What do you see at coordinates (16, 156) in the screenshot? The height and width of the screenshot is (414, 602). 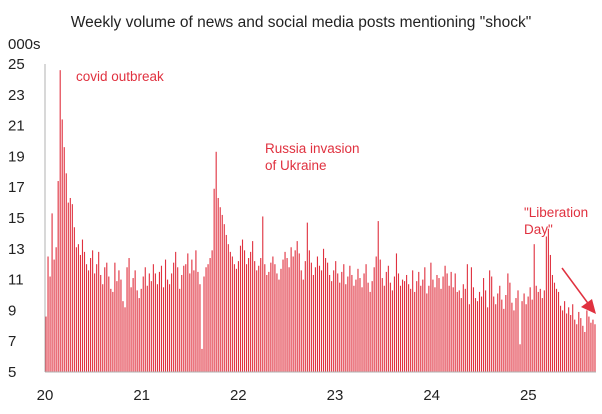 I see `y-tick-label: 19` at bounding box center [16, 156].